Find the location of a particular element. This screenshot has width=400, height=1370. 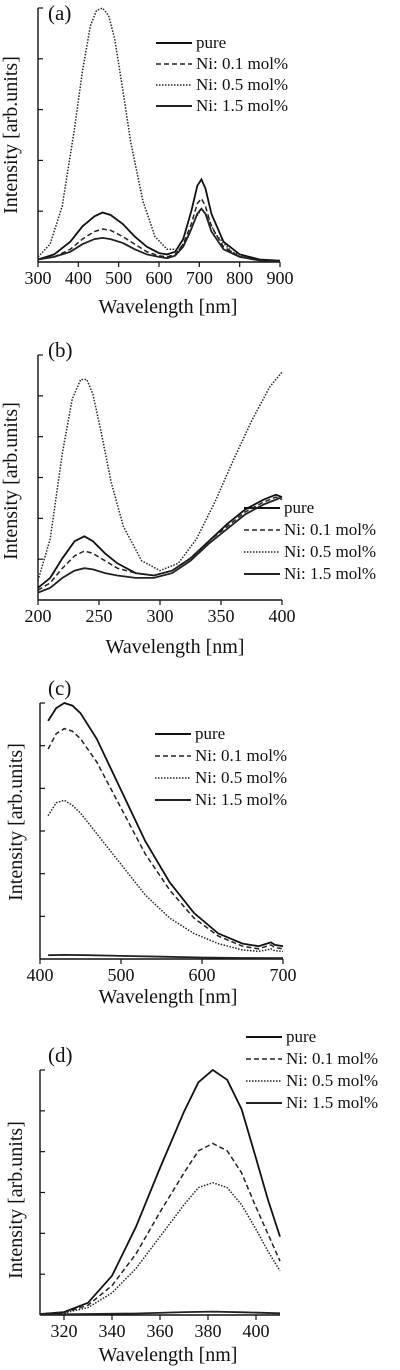

panel-label: (d) is located at coordinates (60, 1055).